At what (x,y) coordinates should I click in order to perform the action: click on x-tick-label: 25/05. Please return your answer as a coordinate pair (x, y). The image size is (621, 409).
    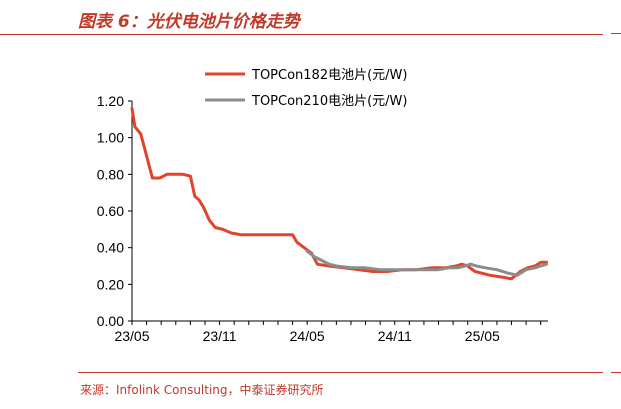
    Looking at the image, I should click on (482, 336).